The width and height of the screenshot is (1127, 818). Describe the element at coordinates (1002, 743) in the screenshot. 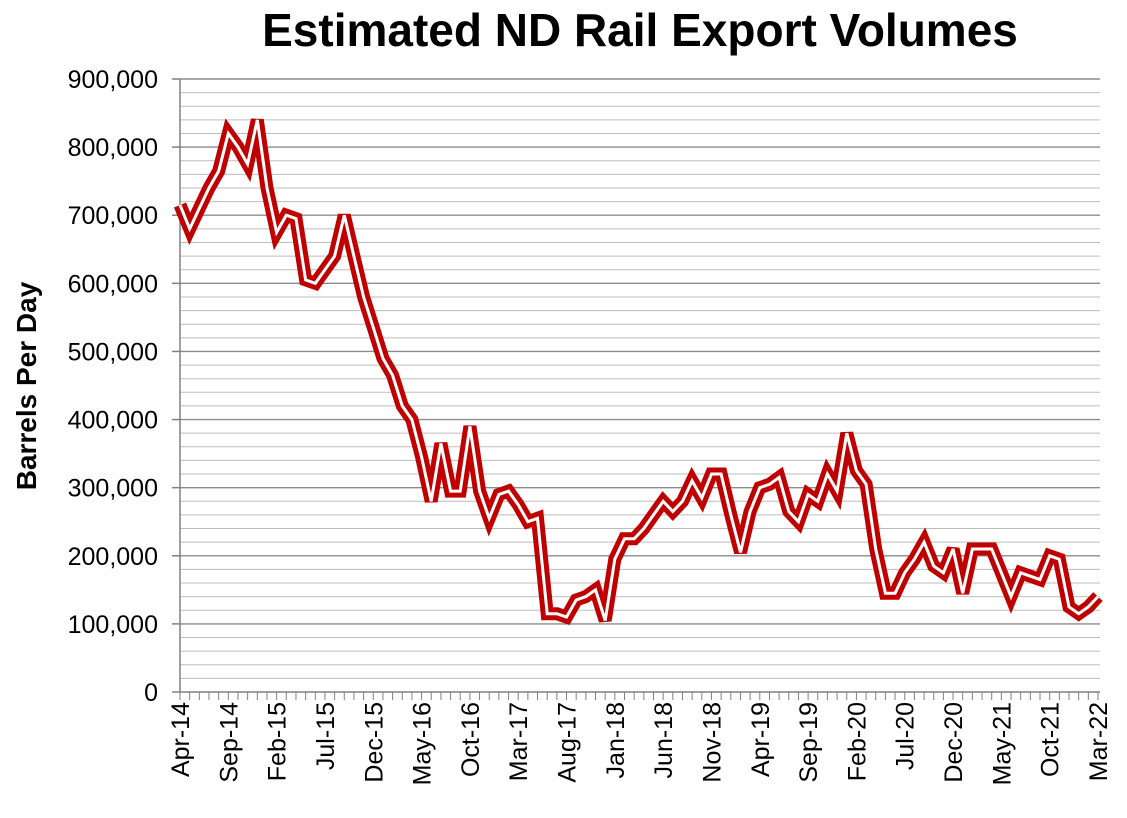

I see `x-tick-label: May-21` at that location.